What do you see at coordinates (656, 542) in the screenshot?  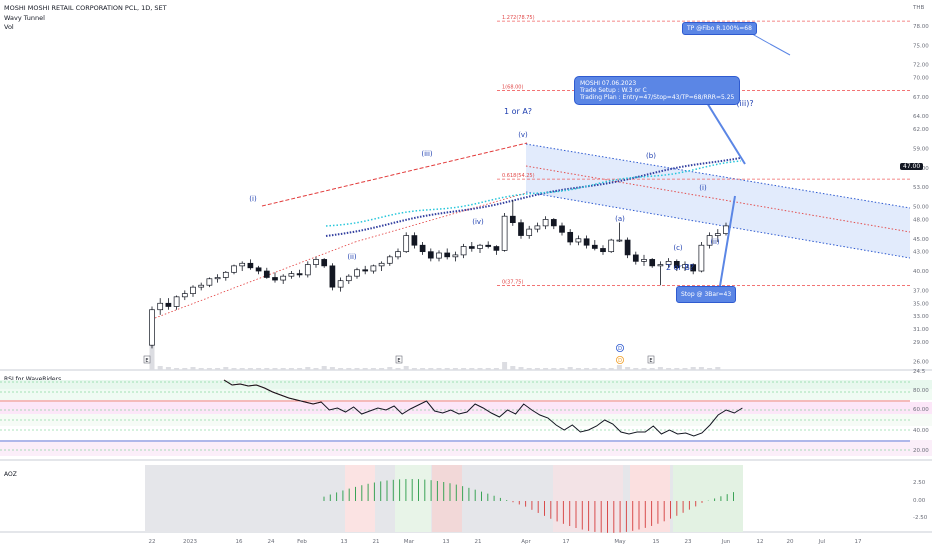 I see `time-axis-label: 15` at bounding box center [656, 542].